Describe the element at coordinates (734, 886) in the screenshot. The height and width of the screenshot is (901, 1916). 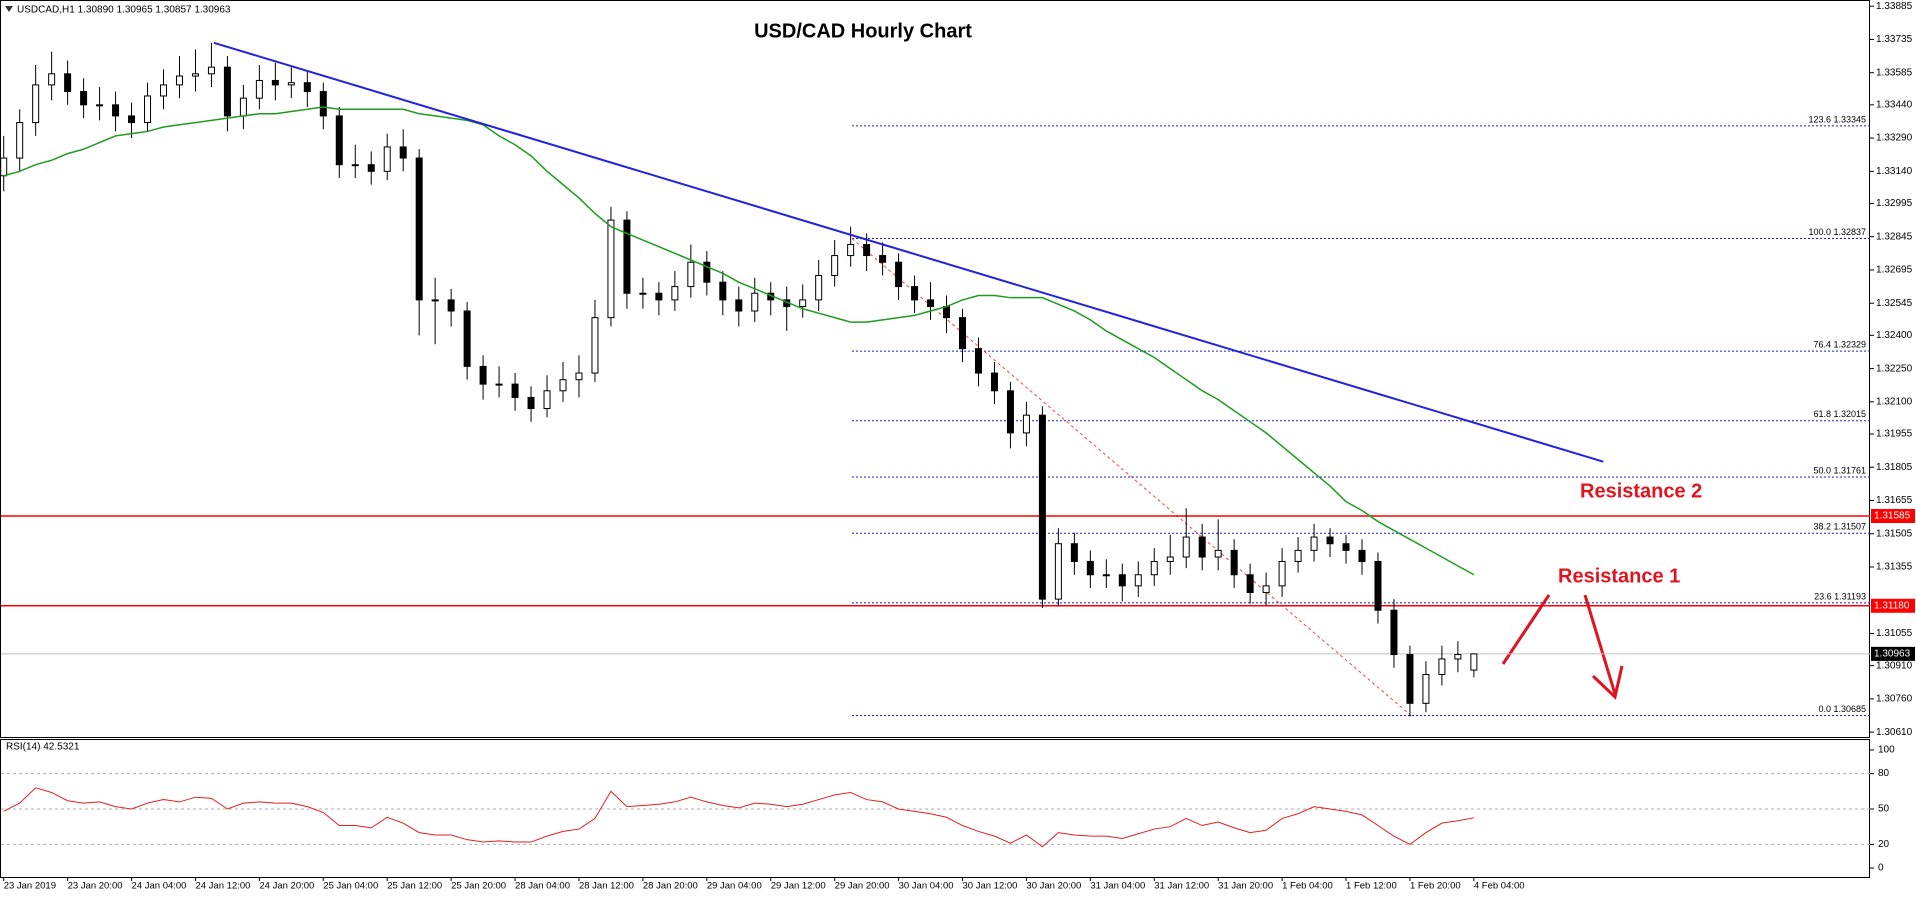
I see `x-tick-label: 29 Jan 04:00` at that location.